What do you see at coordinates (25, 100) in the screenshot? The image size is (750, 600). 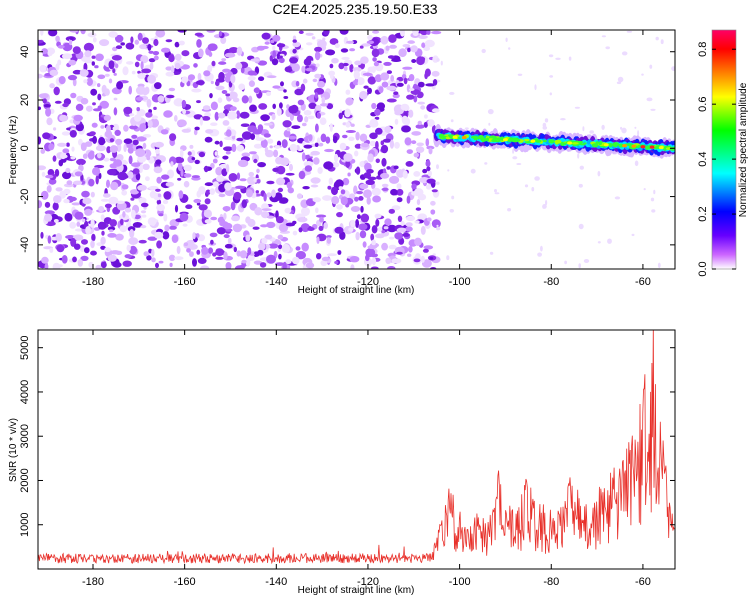 I see `spectrogram-y-tick-label: 20` at bounding box center [25, 100].